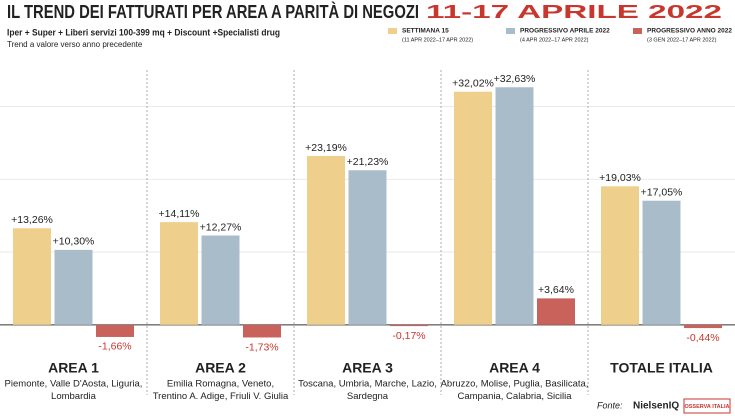  What do you see at coordinates (221, 396) in the screenshot?
I see `category-regions: Trentino A. Adige, Friuli V. Giulia` at bounding box center [221, 396].